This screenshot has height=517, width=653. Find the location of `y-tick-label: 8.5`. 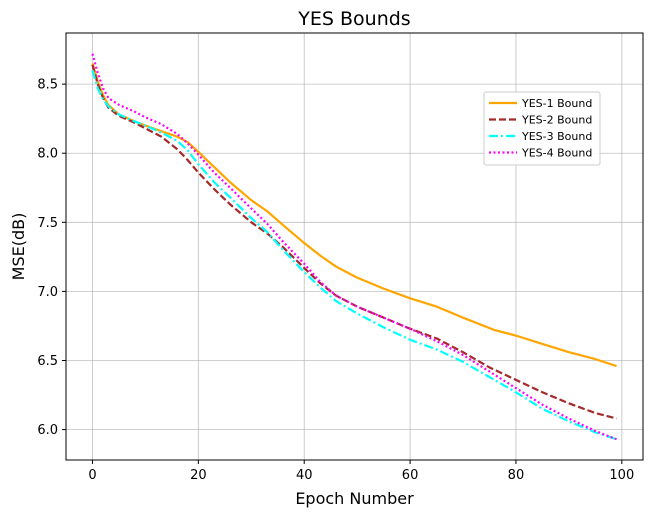

y-tick-label: 8.5 is located at coordinates (47, 85).